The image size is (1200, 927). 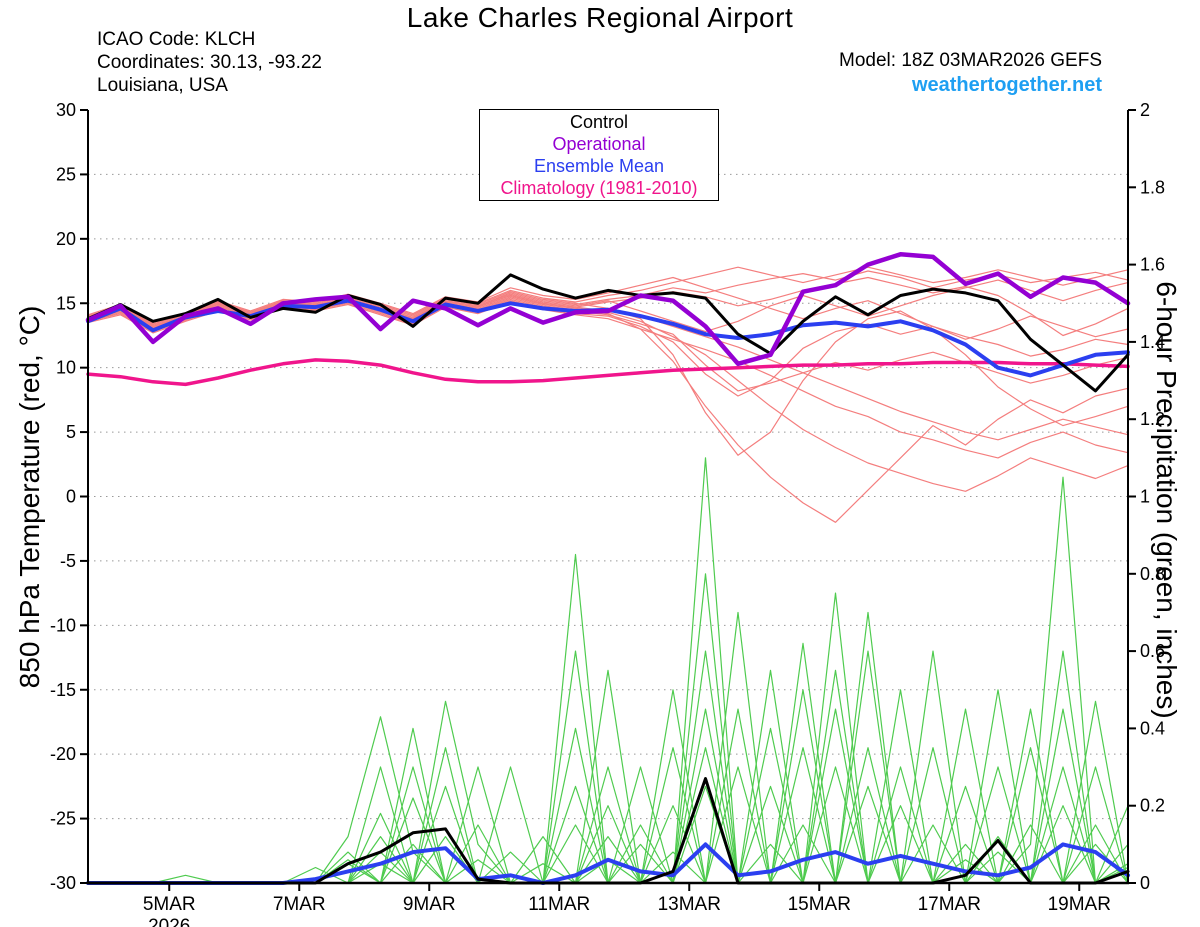 I want to click on date-tick-label: 15MAR, so click(x=819, y=904).